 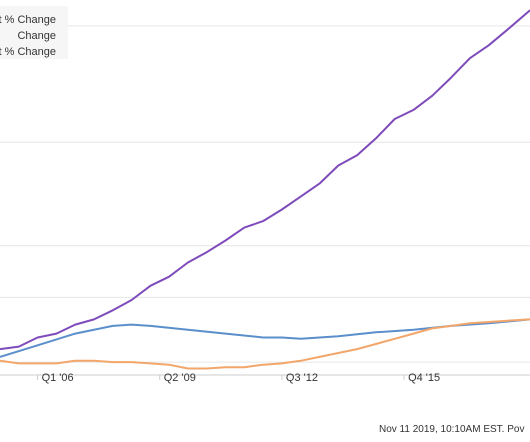 I want to click on x-axis-ticks: Q1 '06 Q2 '09 Q3 '12 Q4 '15, so click(x=238, y=378).